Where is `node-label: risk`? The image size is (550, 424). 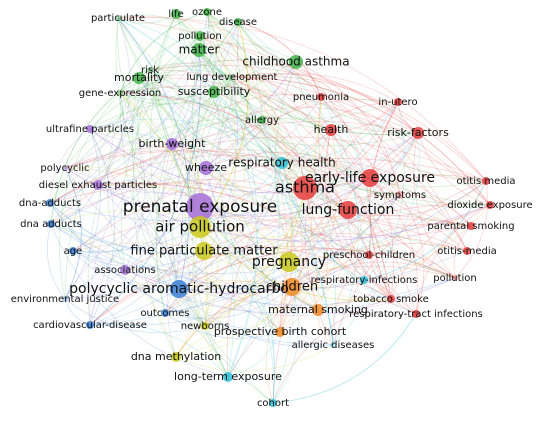
node-label: risk is located at coordinates (150, 70).